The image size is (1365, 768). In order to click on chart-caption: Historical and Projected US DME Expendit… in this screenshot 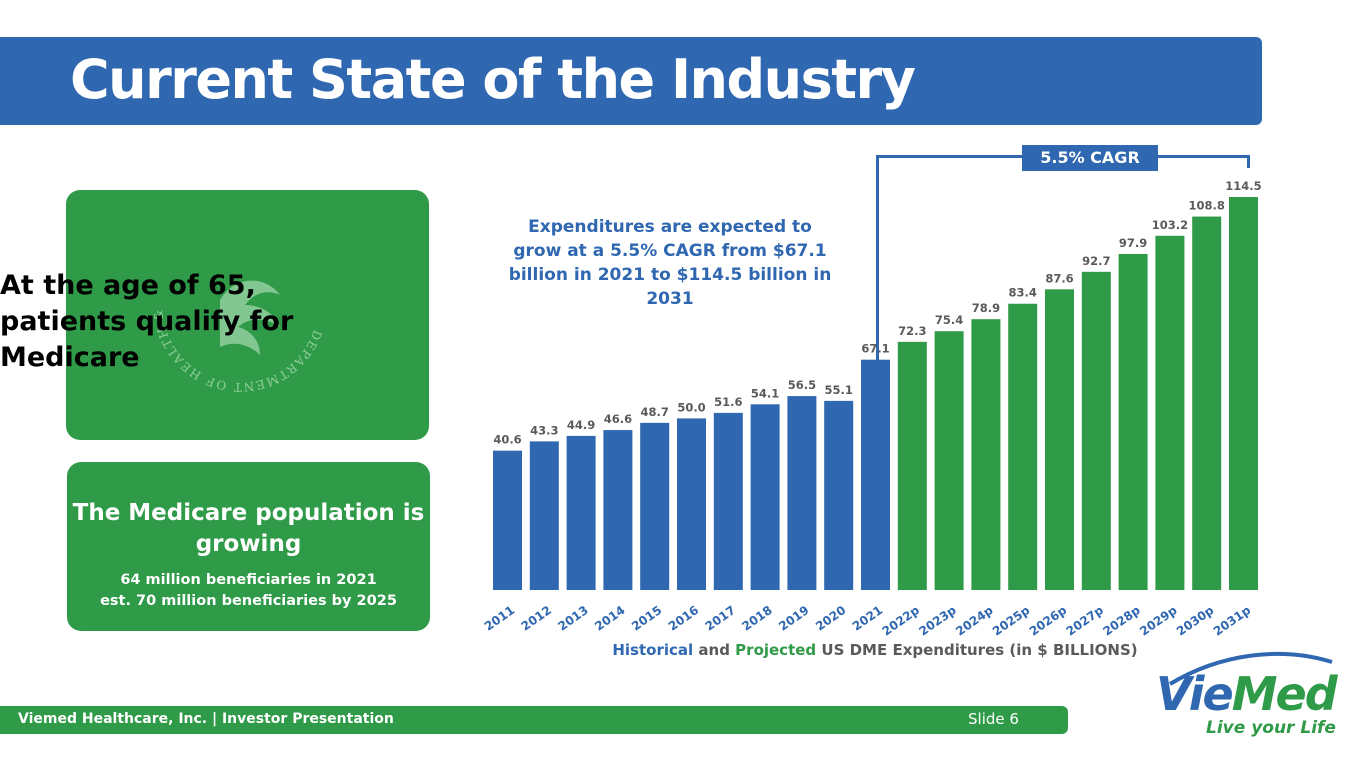, I will do `click(875, 650)`.